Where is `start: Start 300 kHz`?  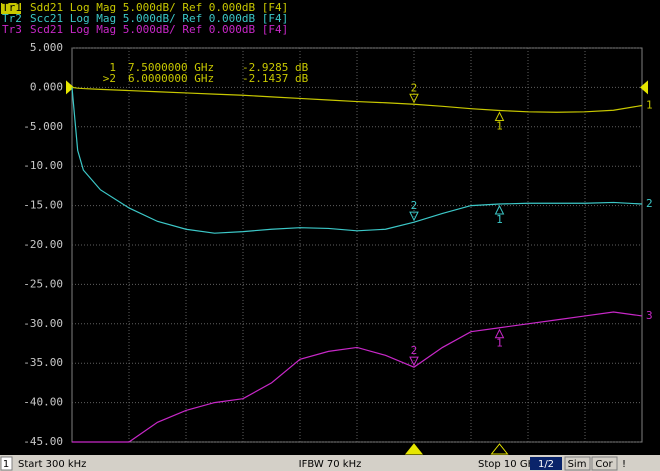
start: Start 300 kHz is located at coordinates (52, 464).